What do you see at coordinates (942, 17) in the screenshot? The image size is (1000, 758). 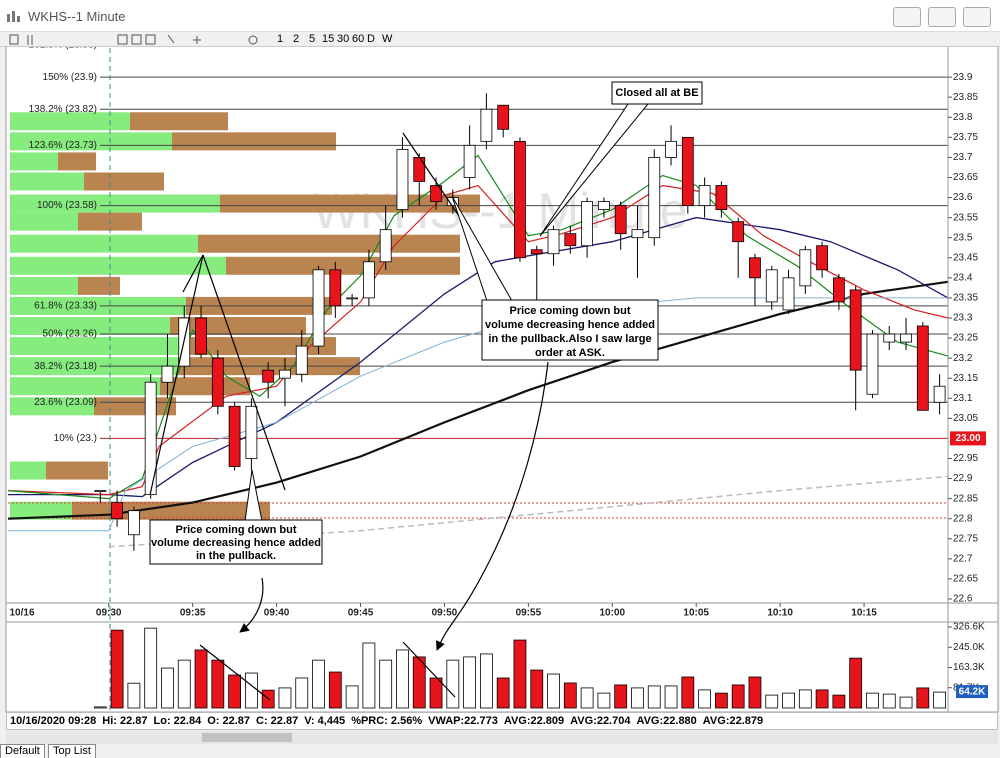 I see `maximize-button` at bounding box center [942, 17].